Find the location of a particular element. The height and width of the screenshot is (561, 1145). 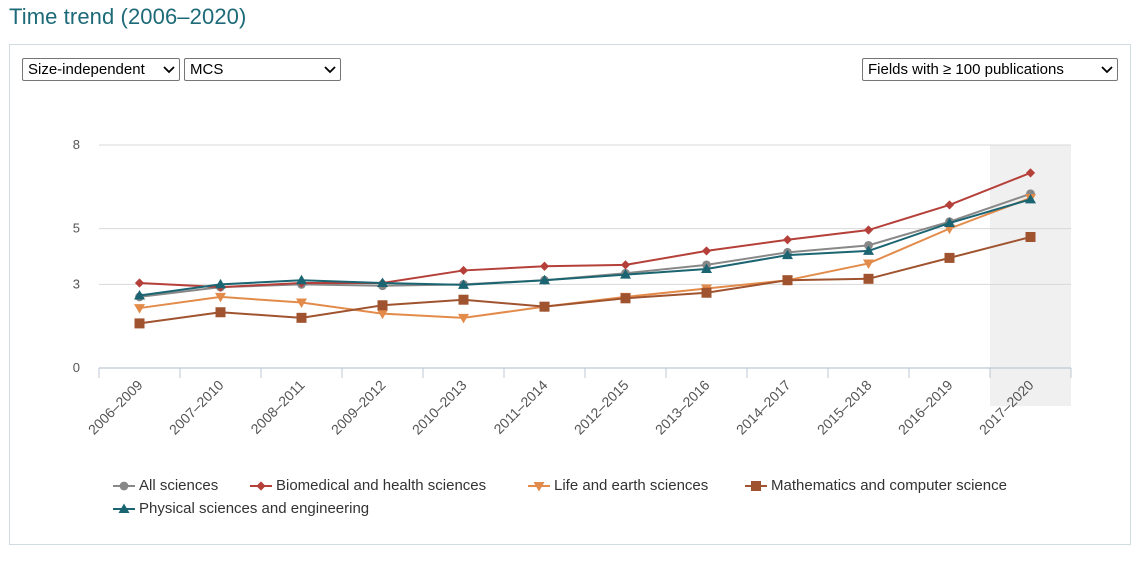

legend-label: Physical sciences and engineering is located at coordinates (254, 508).